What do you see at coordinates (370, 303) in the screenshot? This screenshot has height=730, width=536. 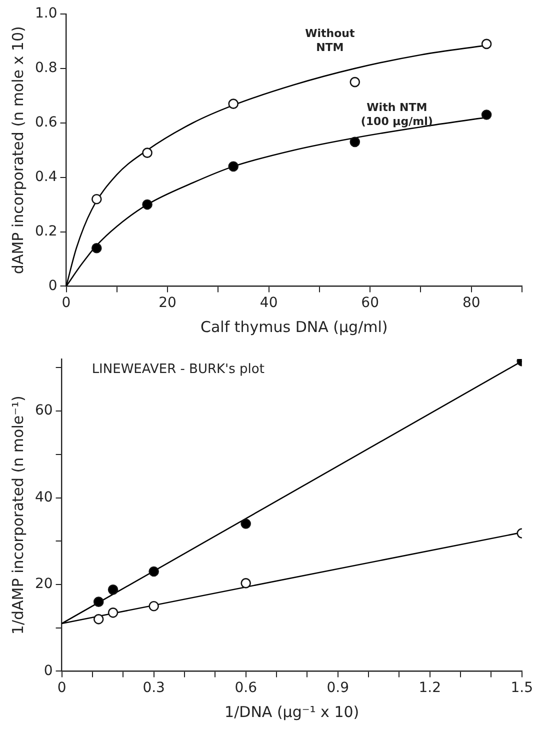 I see `x-tick-label: 60` at bounding box center [370, 303].